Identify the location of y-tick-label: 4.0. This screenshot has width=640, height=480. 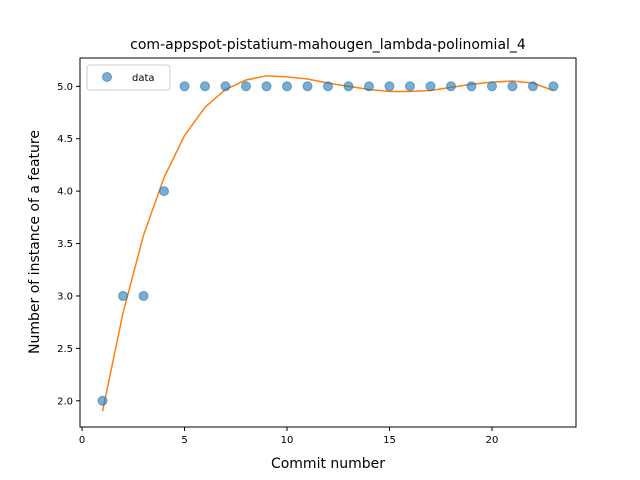
(65, 192).